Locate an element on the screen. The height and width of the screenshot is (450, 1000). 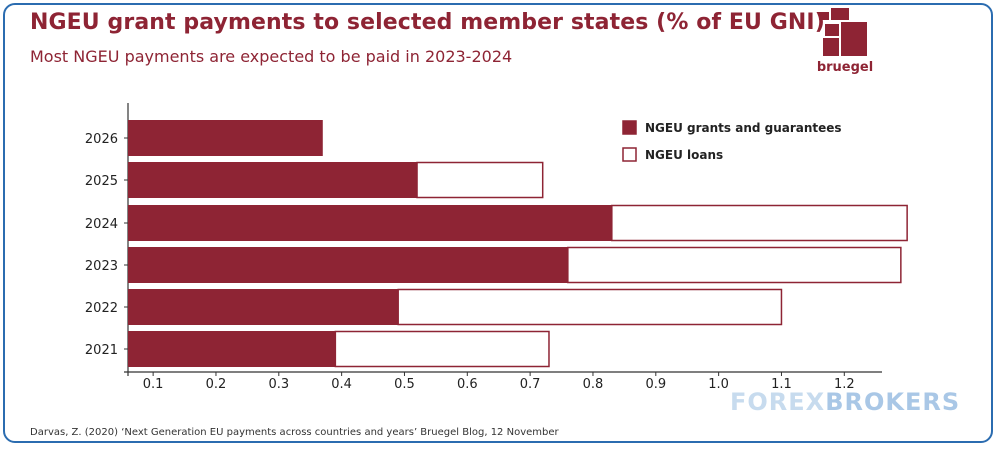
watermark-part2: BROKERS is located at coordinates (893, 402).